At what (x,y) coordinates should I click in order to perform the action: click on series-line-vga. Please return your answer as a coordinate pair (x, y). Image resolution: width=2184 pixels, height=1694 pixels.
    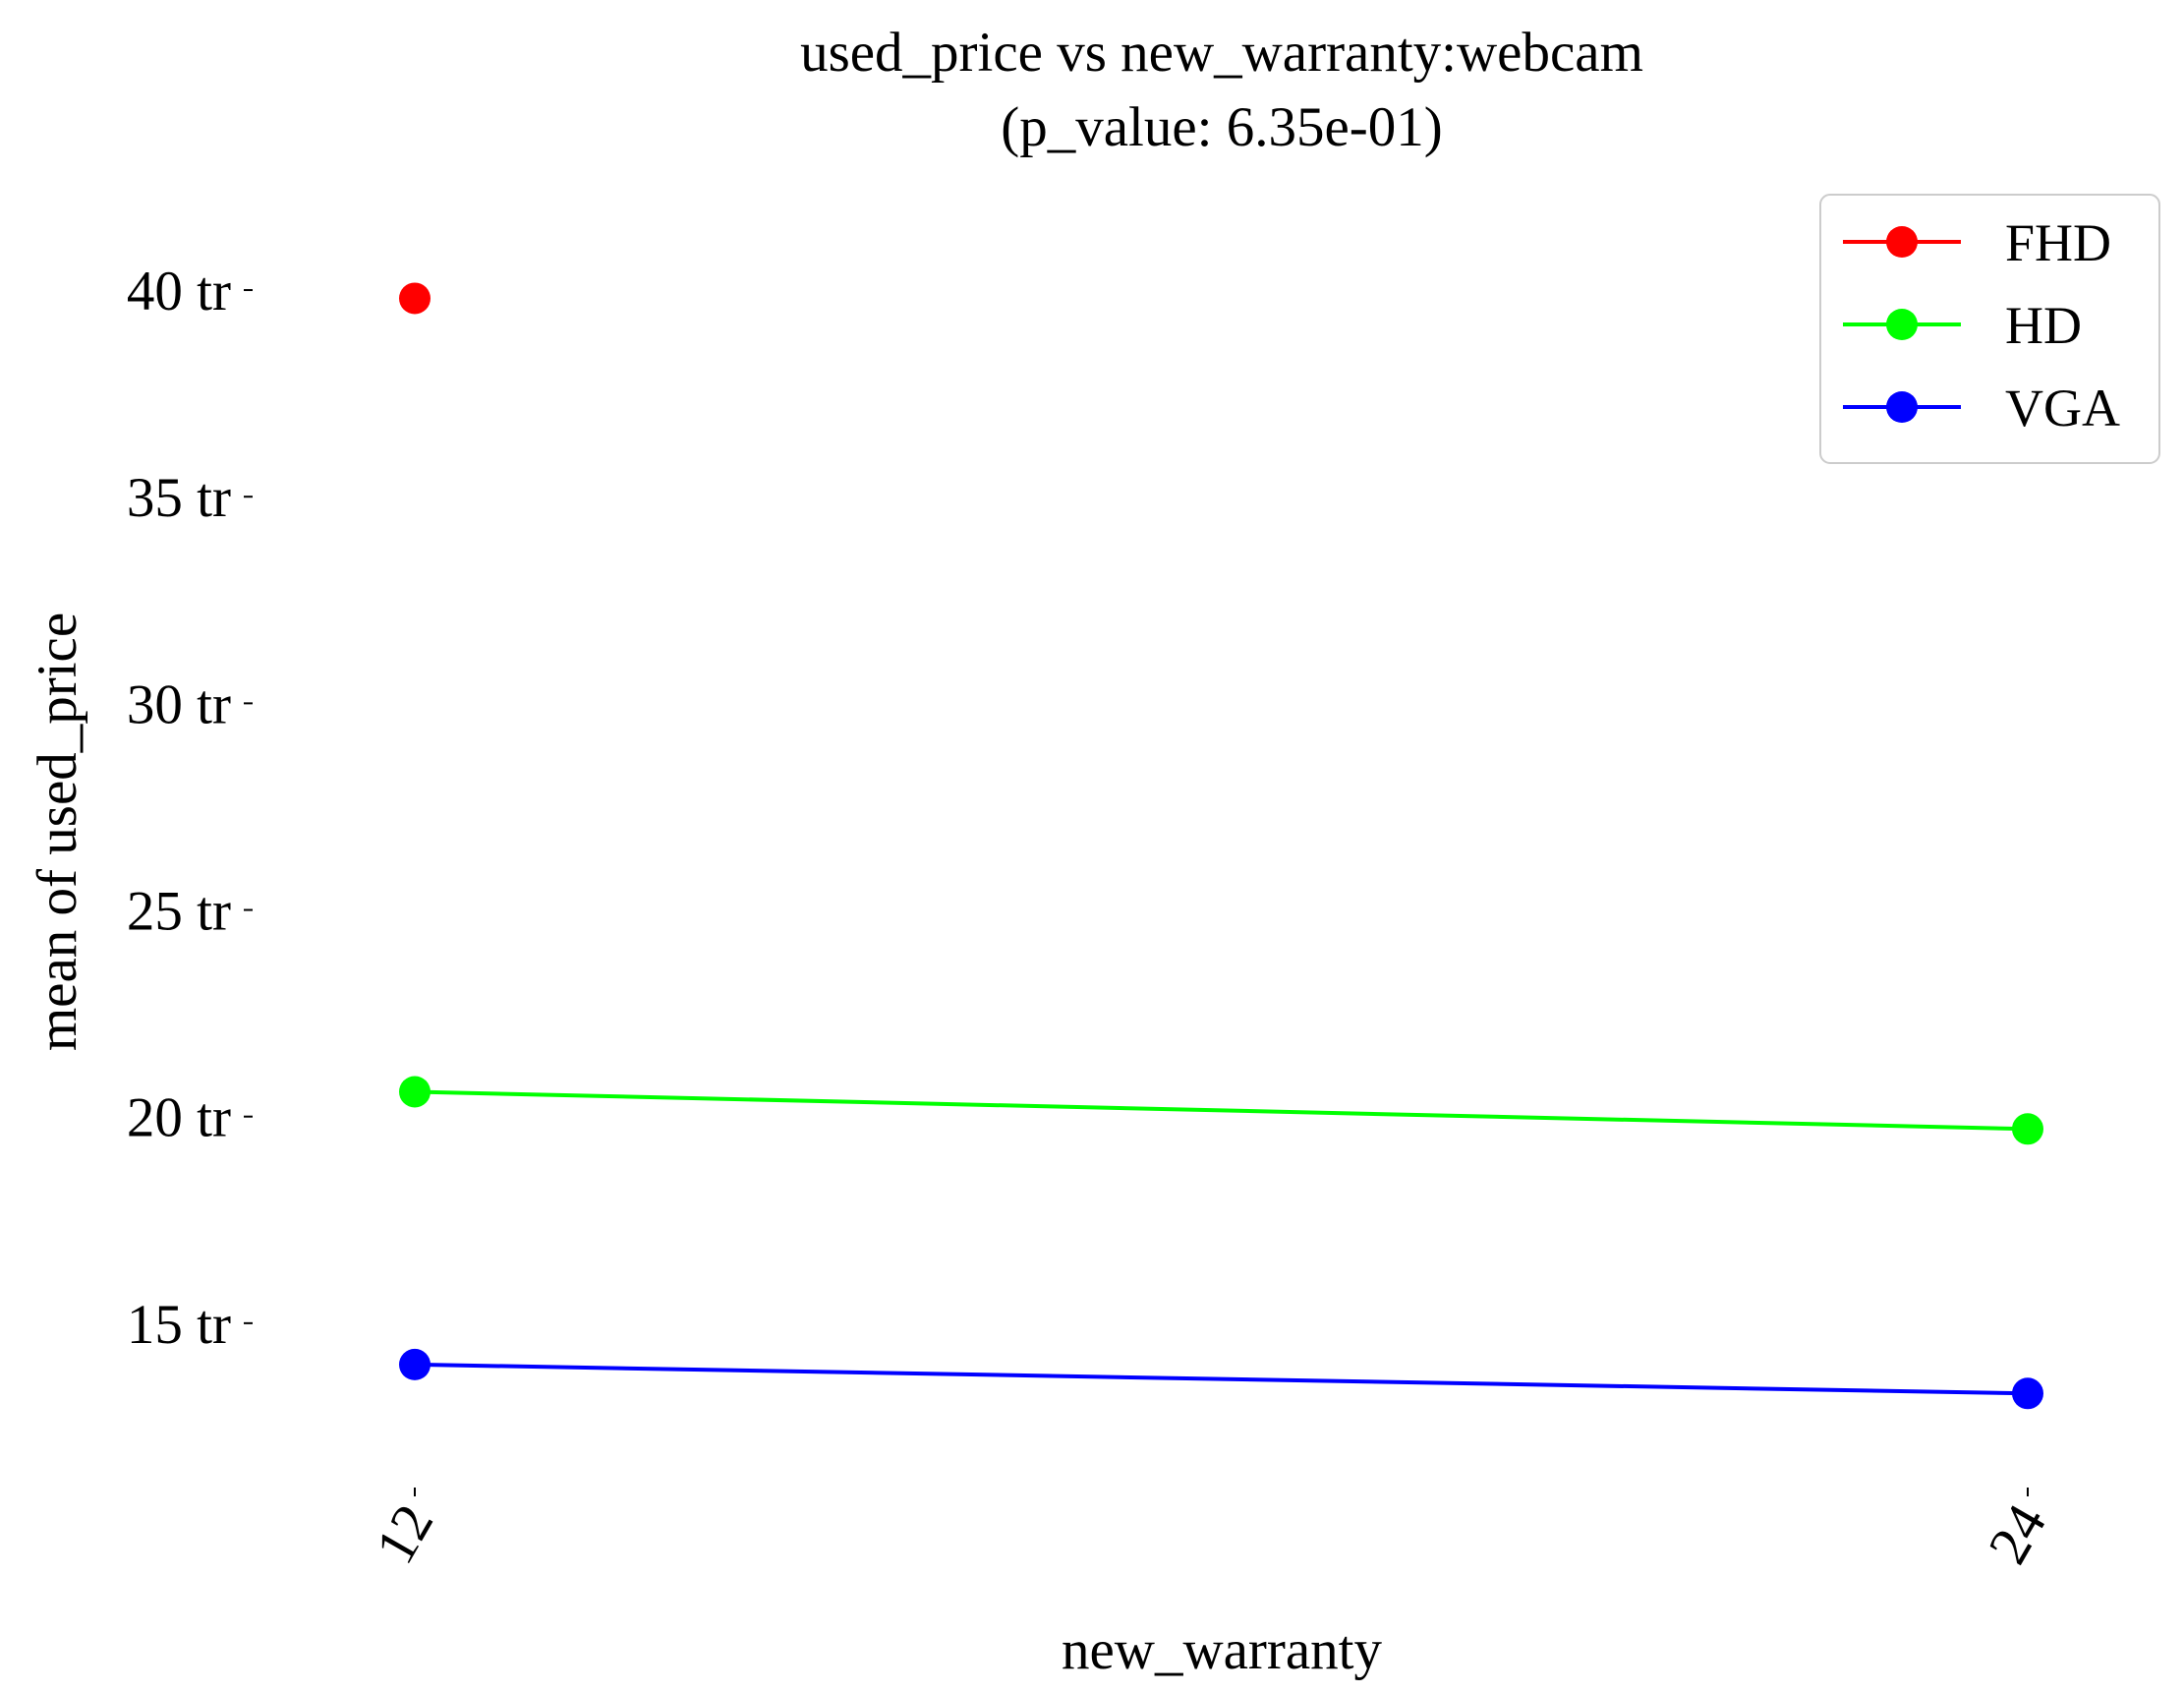
    Looking at the image, I should click on (1221, 1379).